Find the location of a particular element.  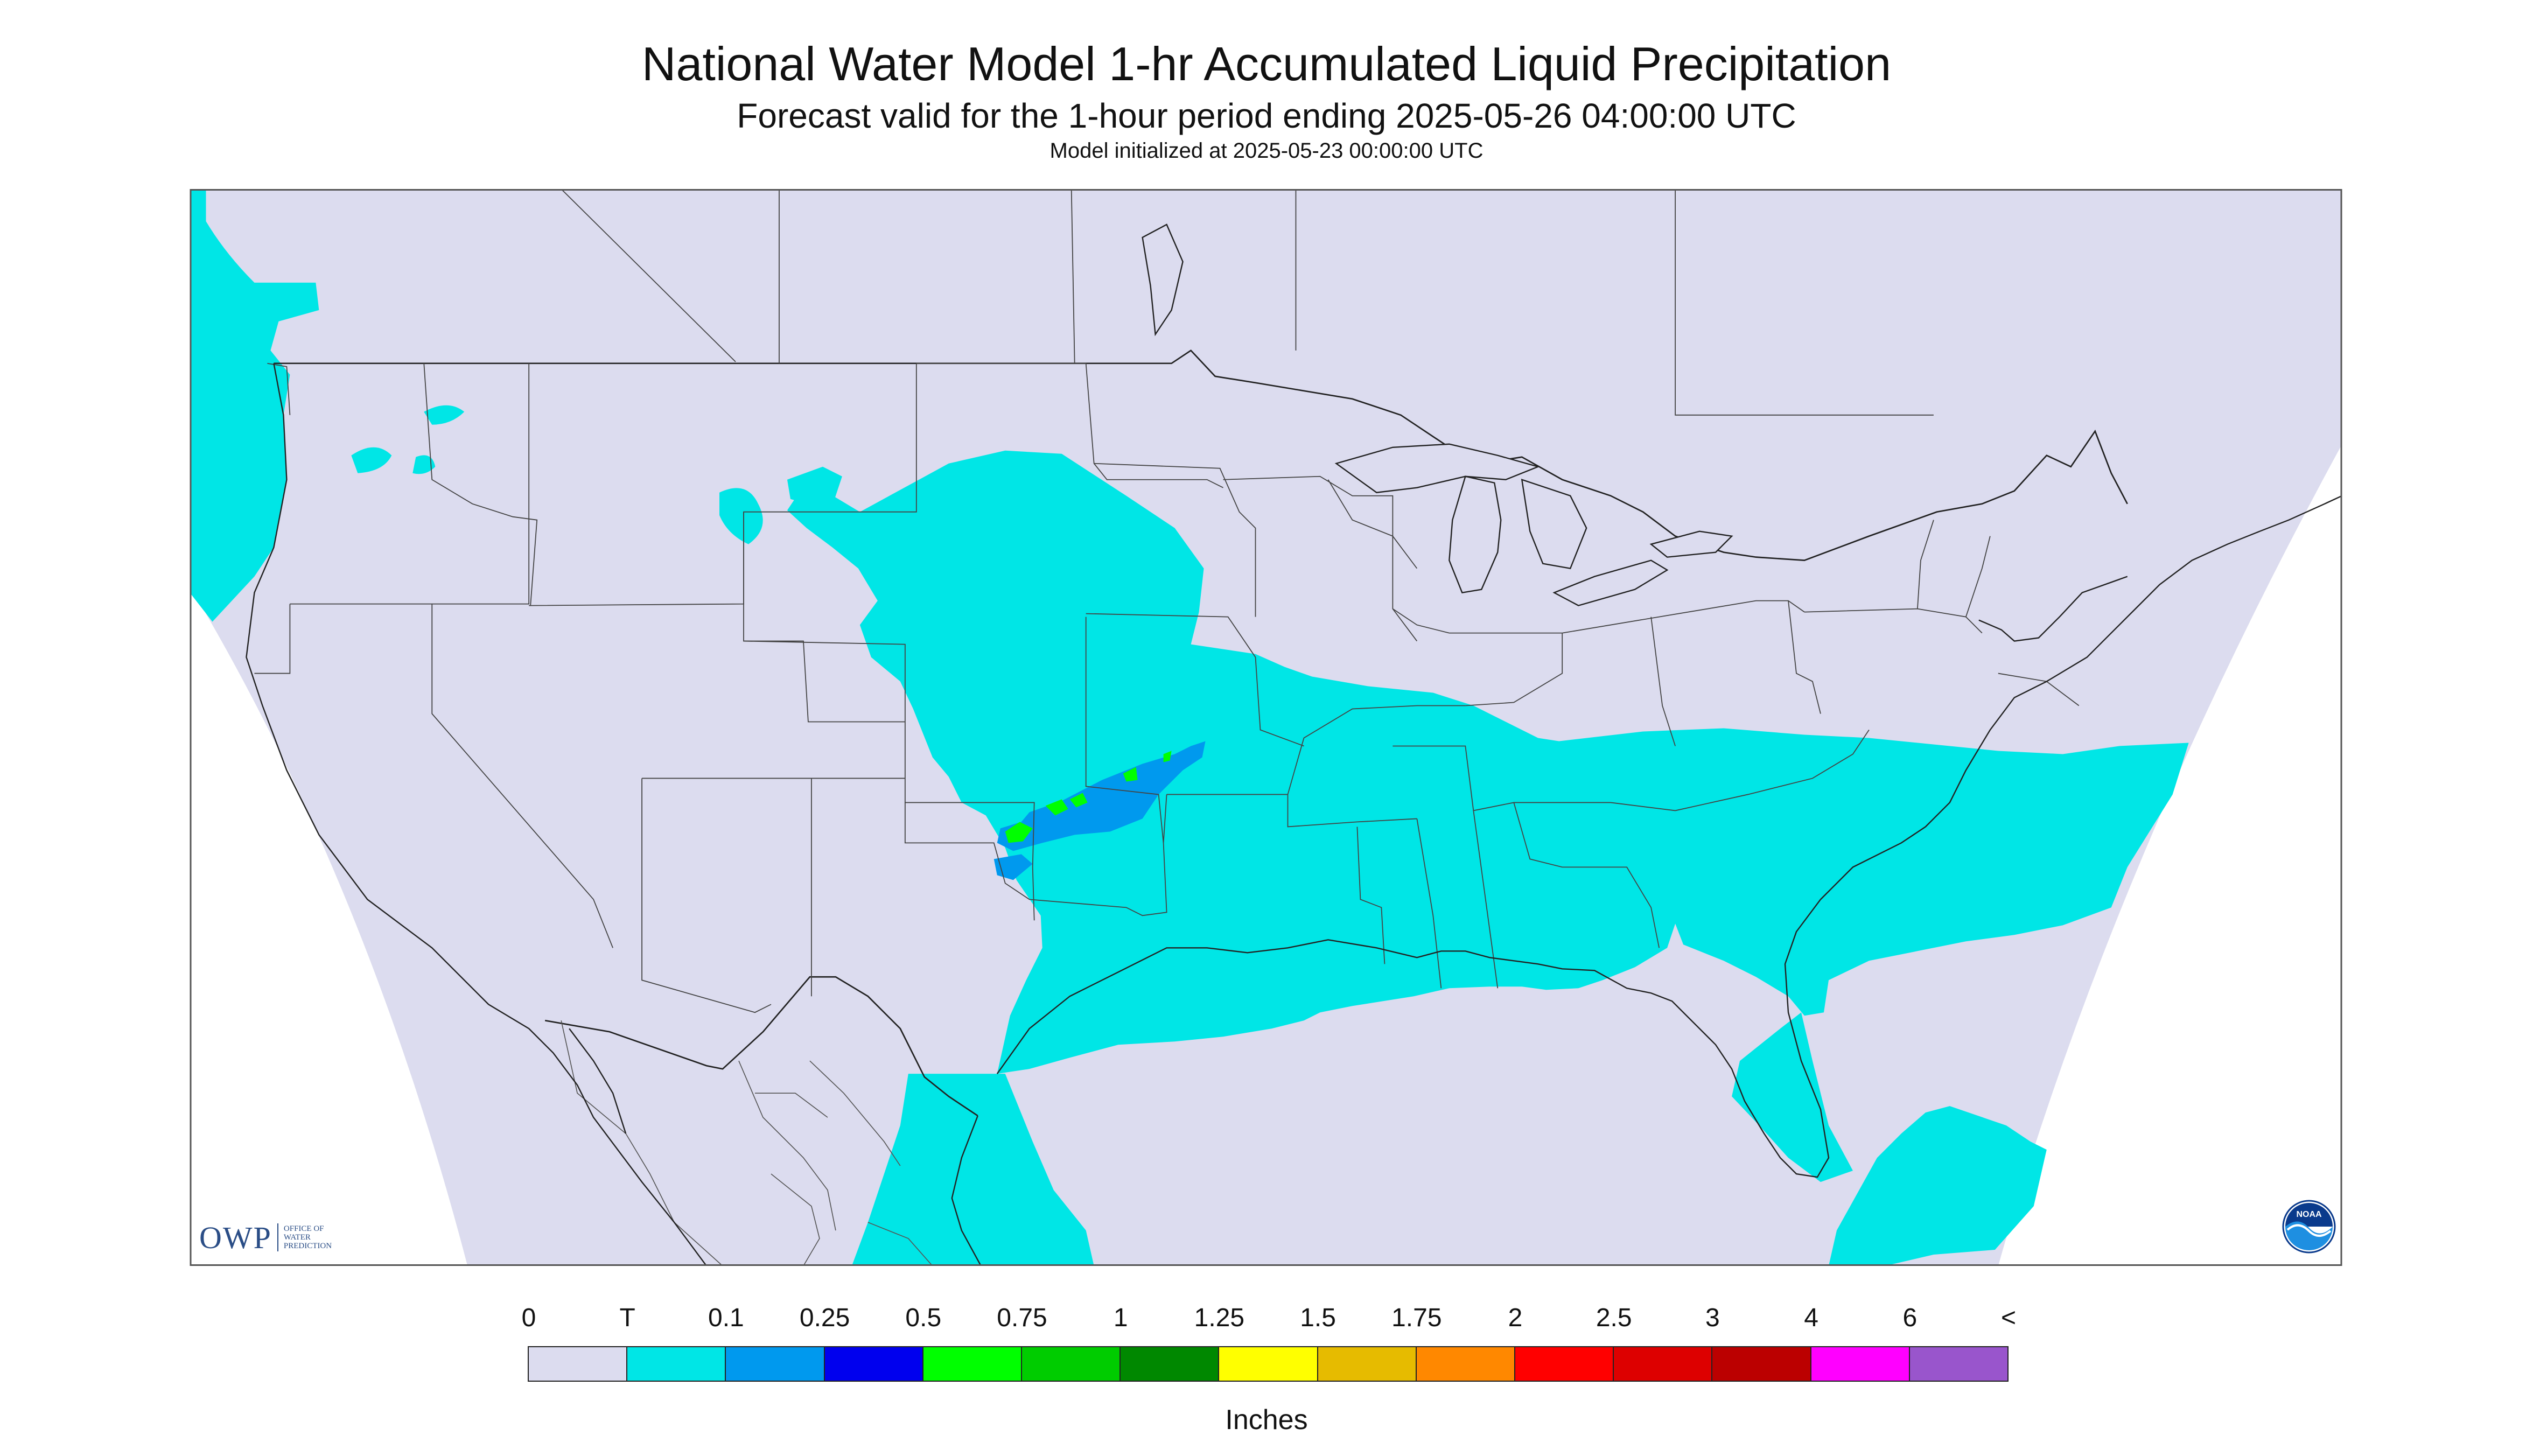

owp-logo: OWP OFFICE OF WATER PREDICTION is located at coordinates (265, 1237).